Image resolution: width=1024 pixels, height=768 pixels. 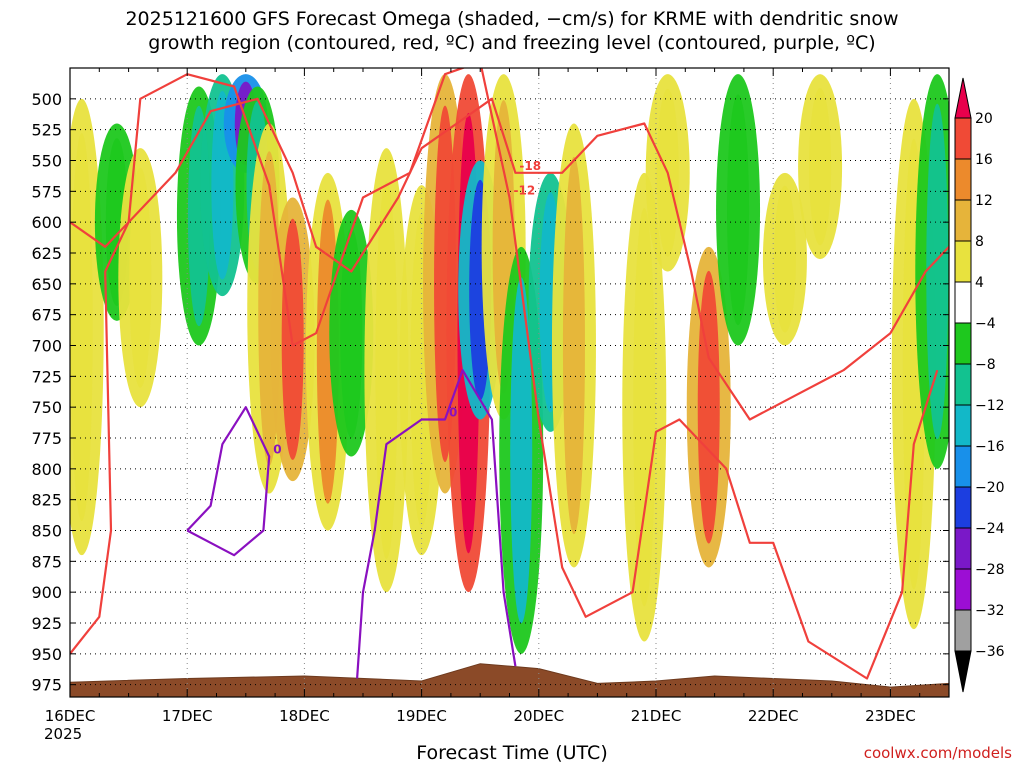 What do you see at coordinates (46, 222) in the screenshot?
I see `y-tick-label: 600` at bounding box center [46, 222].